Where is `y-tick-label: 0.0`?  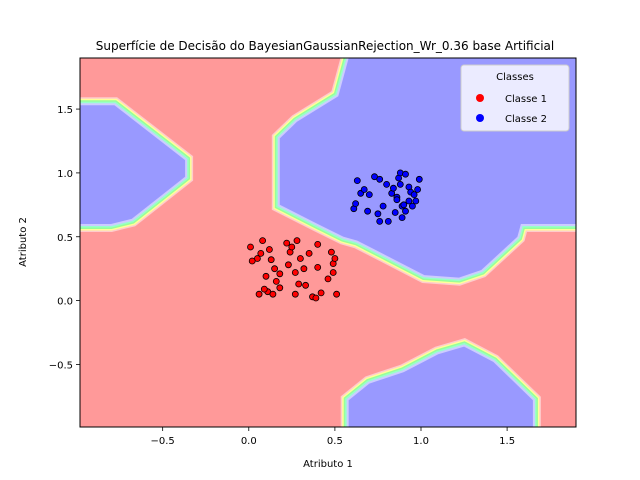 y-tick-label: 0.0 is located at coordinates (65, 302).